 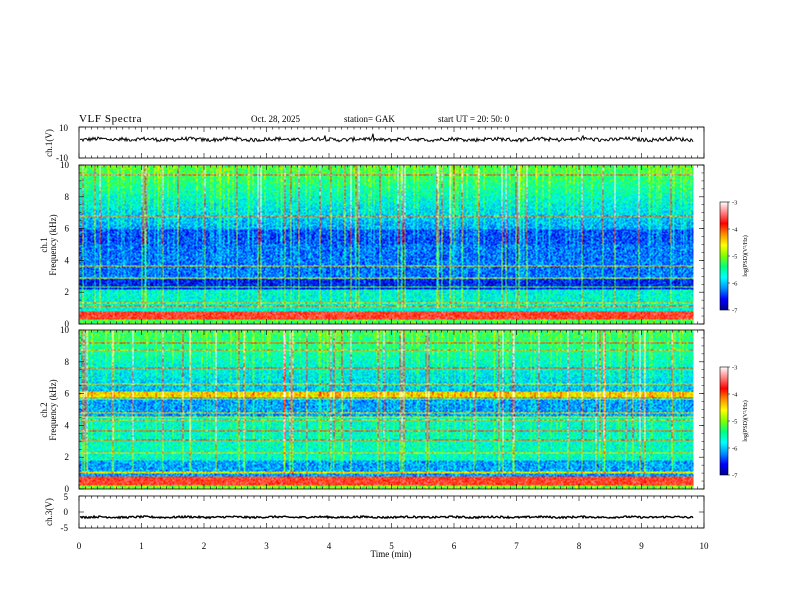 What do you see at coordinates (67, 394) in the screenshot?
I see `ch2-frequency-ytick-label: 6` at bounding box center [67, 394].